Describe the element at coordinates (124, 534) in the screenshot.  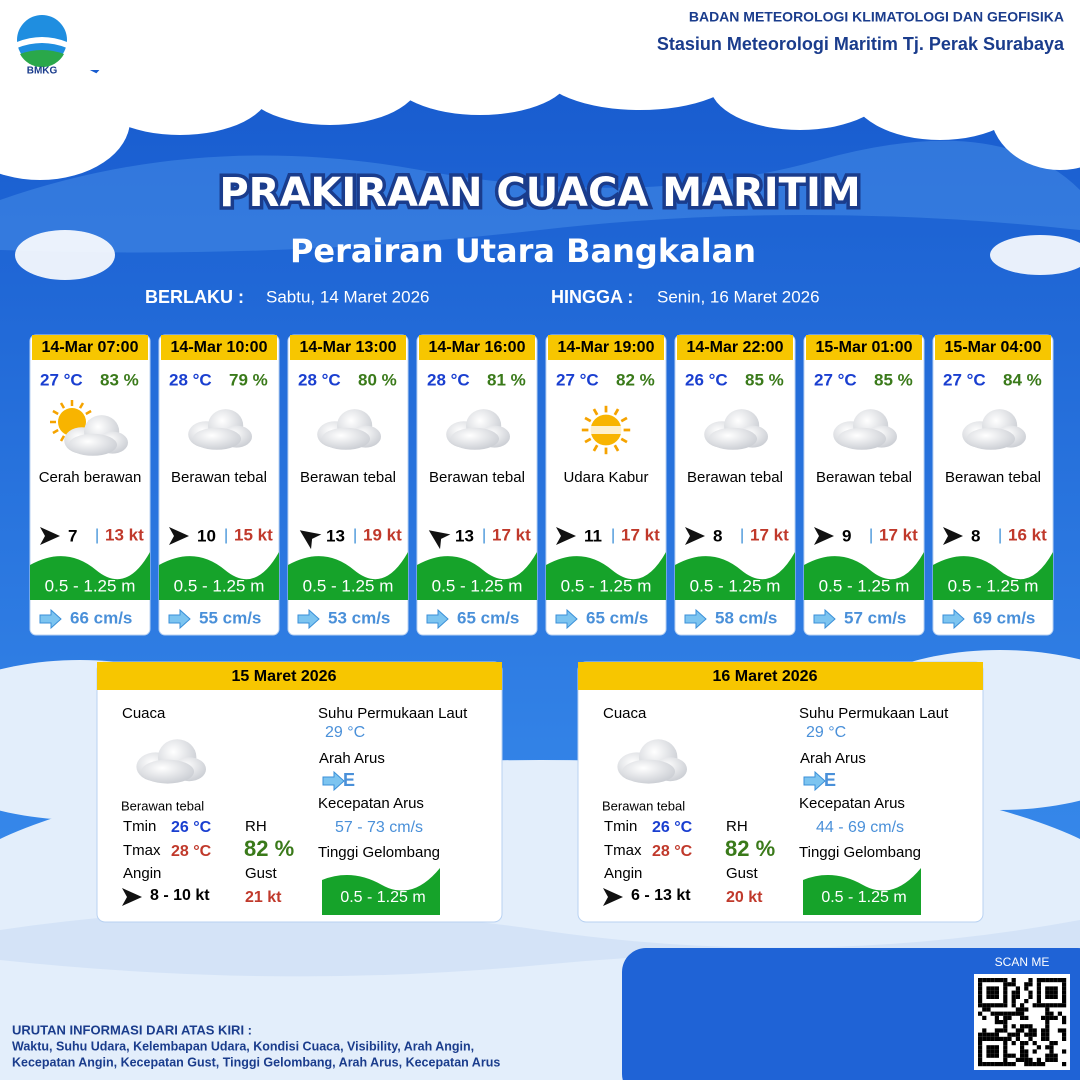
I see `gust-speed: 13 kt` at that location.